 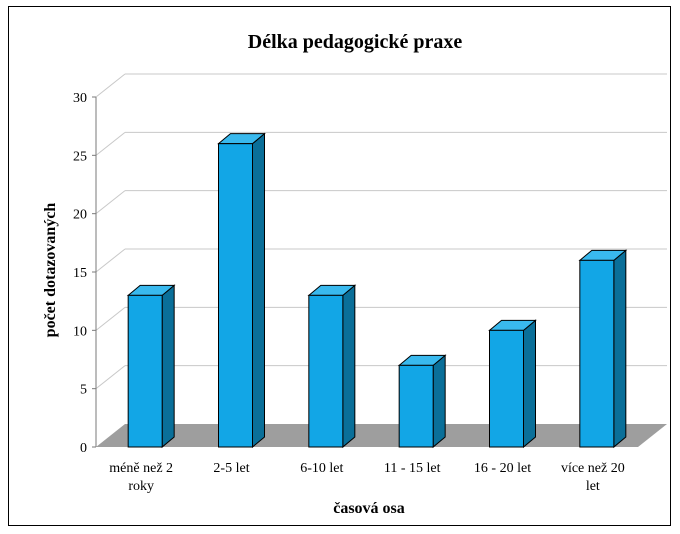 I want to click on x-tick-label: 2-5 let, so click(x=231, y=468).